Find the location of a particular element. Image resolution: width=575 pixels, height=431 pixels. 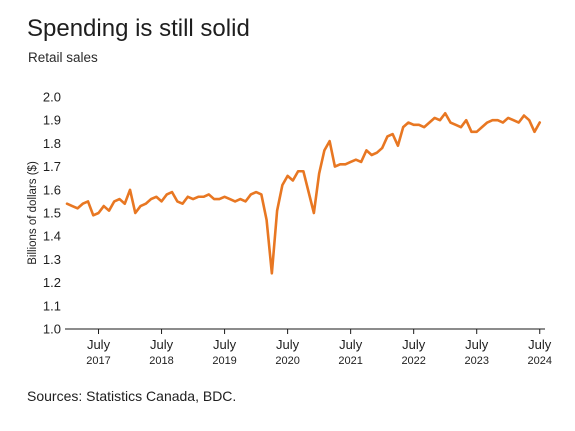

y-axis-label-group: Billions of dollars ($) is located at coordinates (33, 213).